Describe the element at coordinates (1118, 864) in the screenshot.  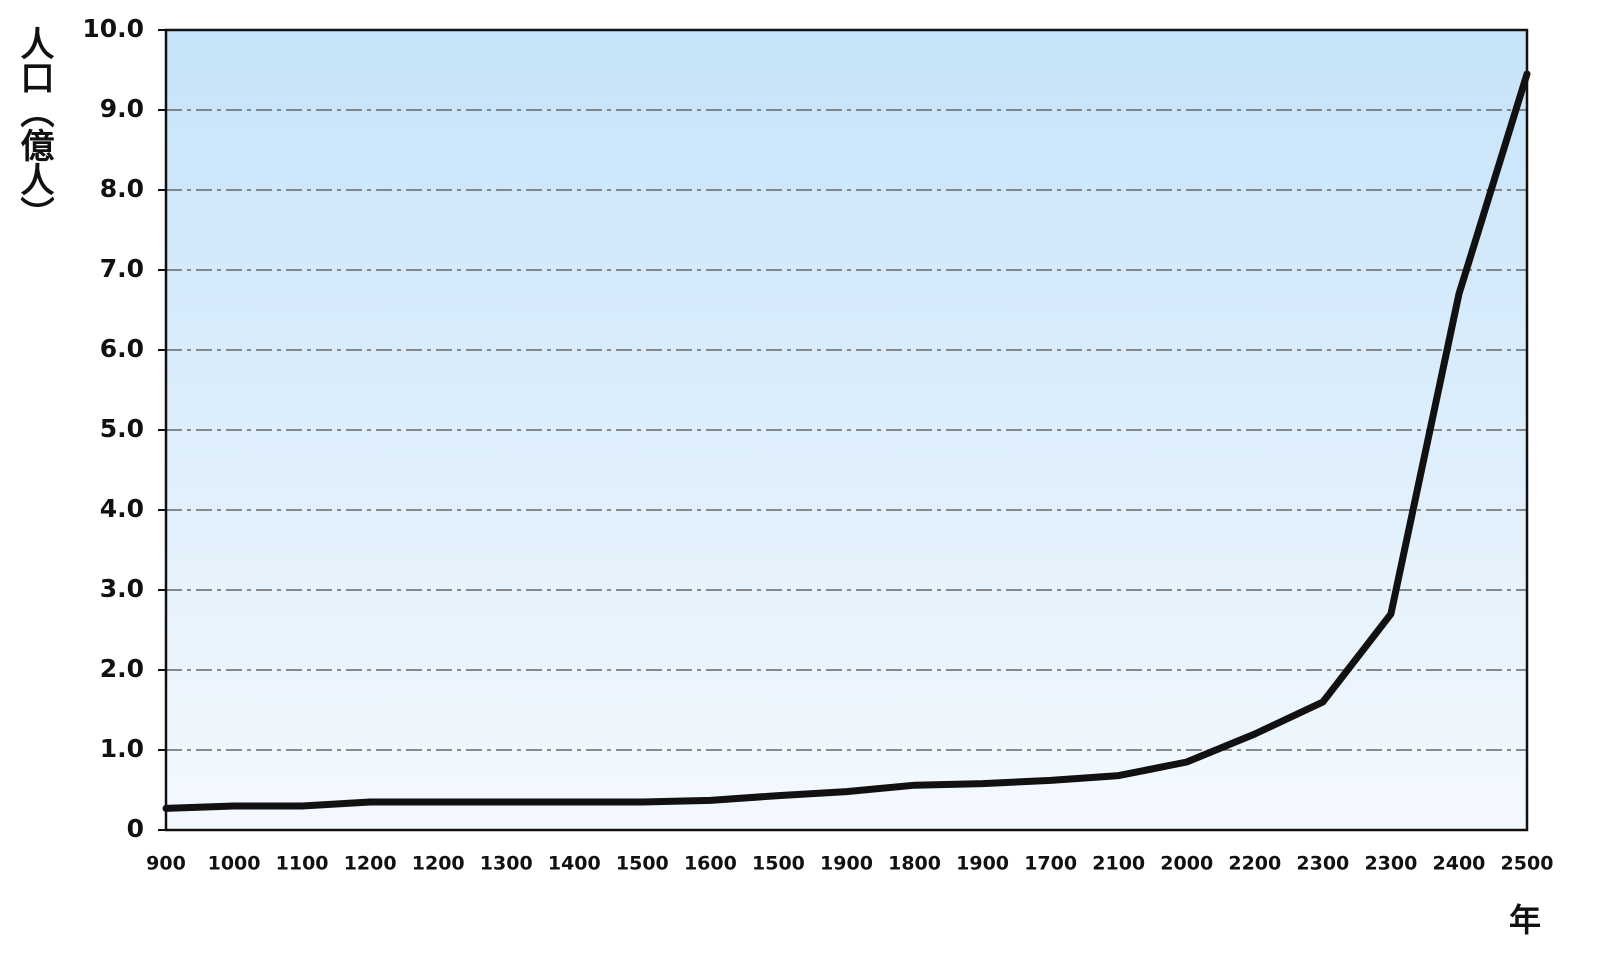
I see `x-tick-label: 2100` at that location.